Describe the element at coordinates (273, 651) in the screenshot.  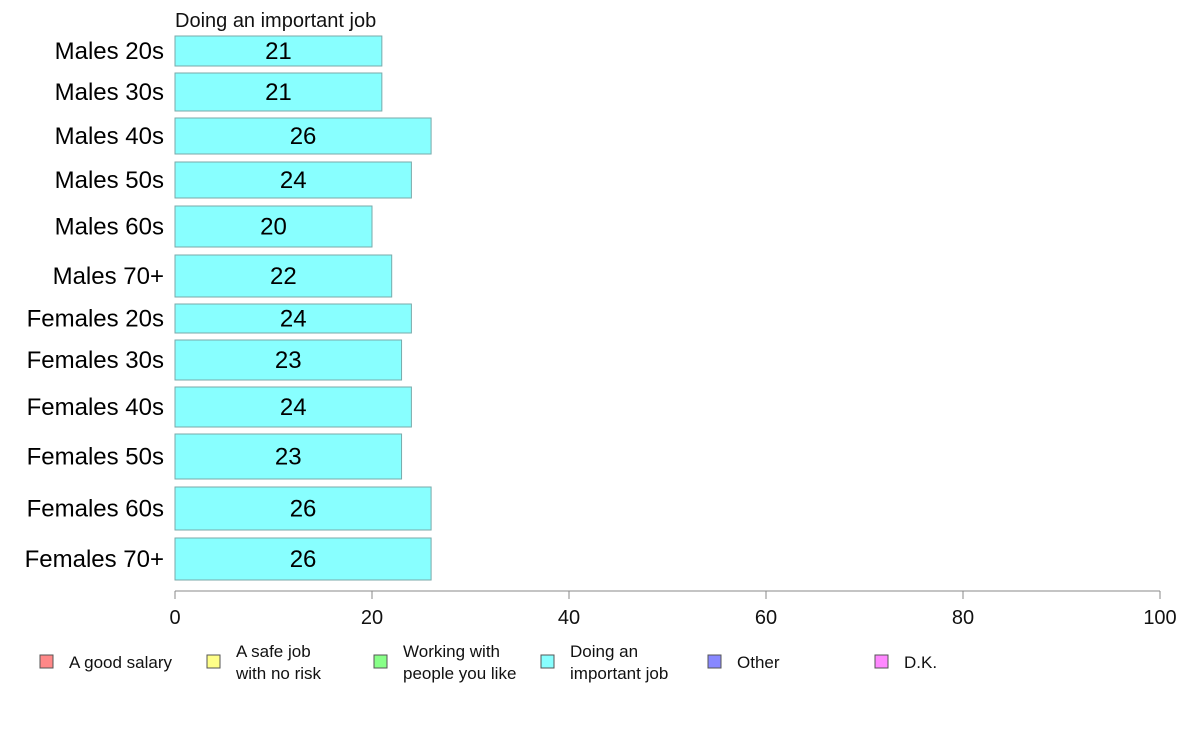
I see `legend-label: A safe job` at that location.